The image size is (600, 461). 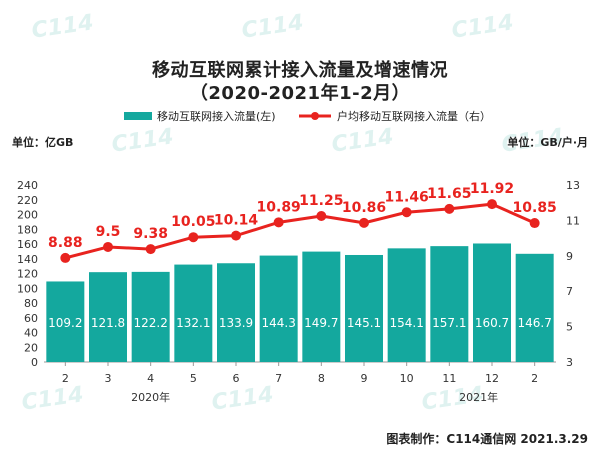 I want to click on bar-value-label: 133.9, so click(x=236, y=323).